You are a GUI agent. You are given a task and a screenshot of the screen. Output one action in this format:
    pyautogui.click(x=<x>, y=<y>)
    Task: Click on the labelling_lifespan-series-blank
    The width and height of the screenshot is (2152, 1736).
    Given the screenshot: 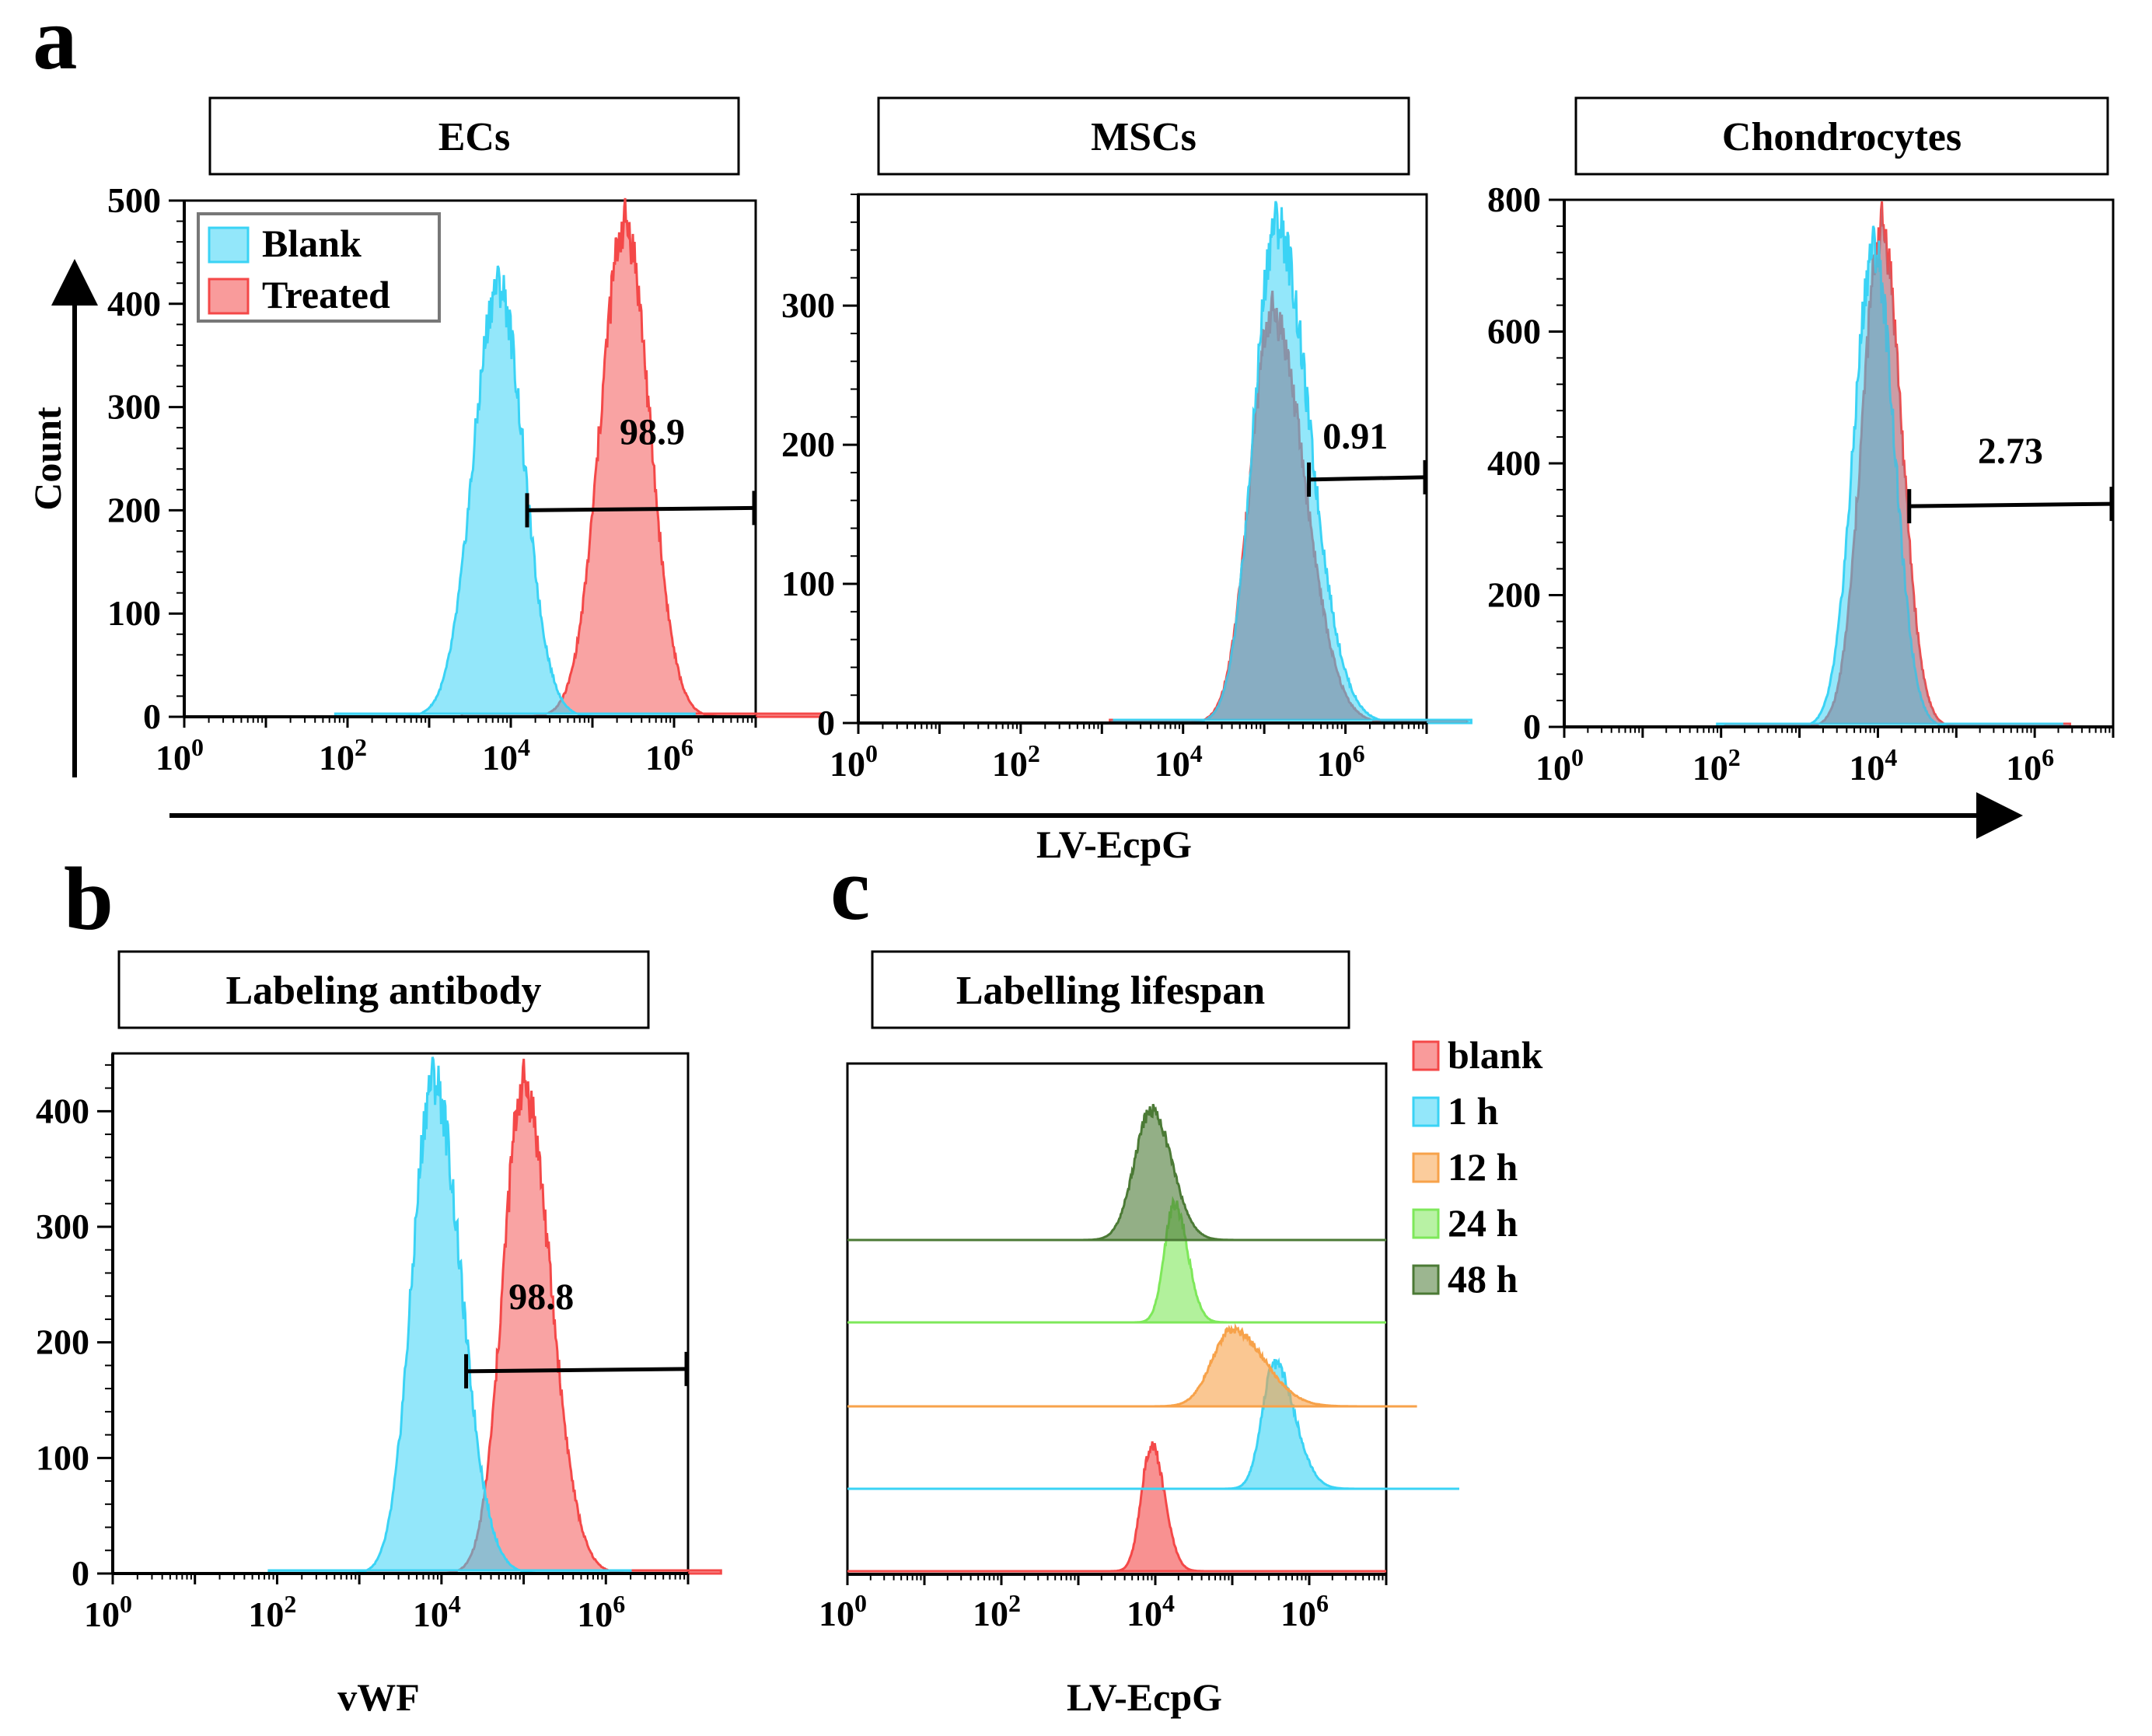 What is the action you would take?
    pyautogui.click(x=1166, y=1507)
    